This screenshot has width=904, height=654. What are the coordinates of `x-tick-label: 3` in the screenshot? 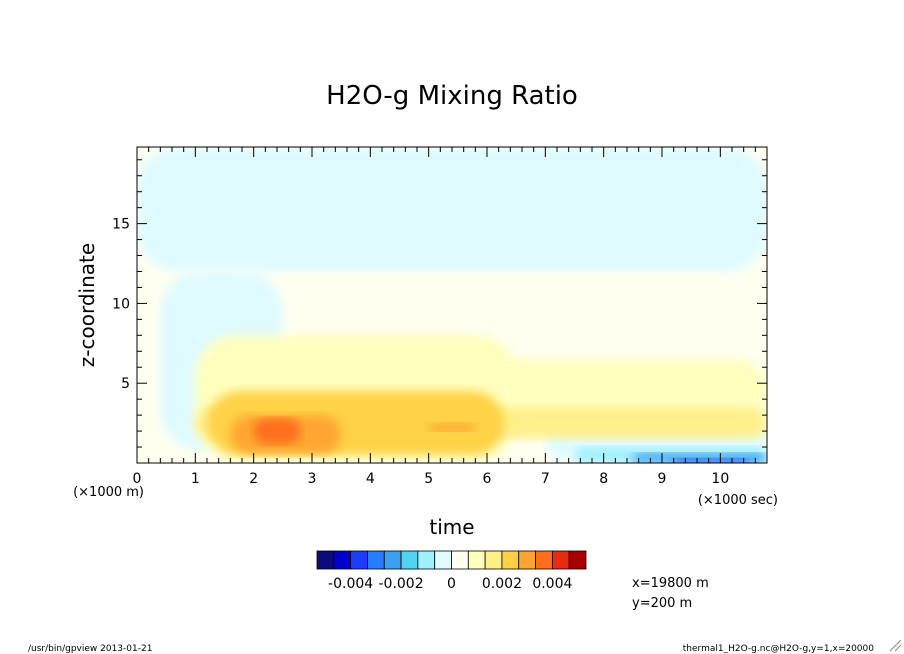 It's located at (312, 479).